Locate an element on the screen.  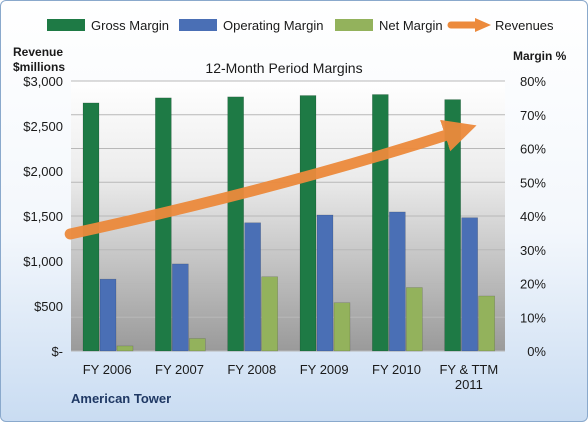
x-tick: FY 2008 is located at coordinates (251, 369).